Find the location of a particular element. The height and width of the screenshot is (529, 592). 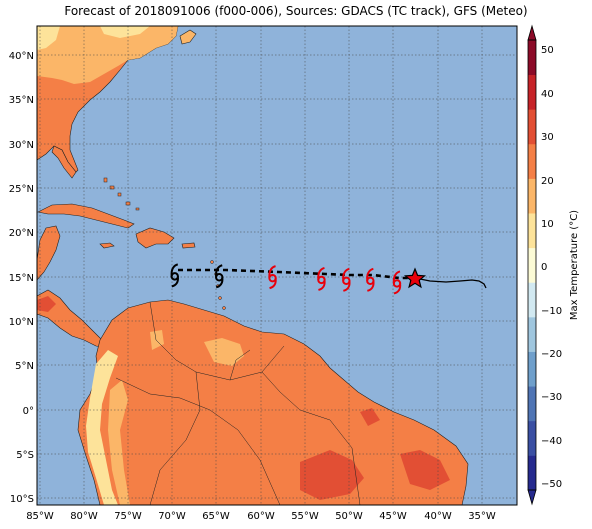

colorbar-tick-label: 40 is located at coordinates (547, 94).